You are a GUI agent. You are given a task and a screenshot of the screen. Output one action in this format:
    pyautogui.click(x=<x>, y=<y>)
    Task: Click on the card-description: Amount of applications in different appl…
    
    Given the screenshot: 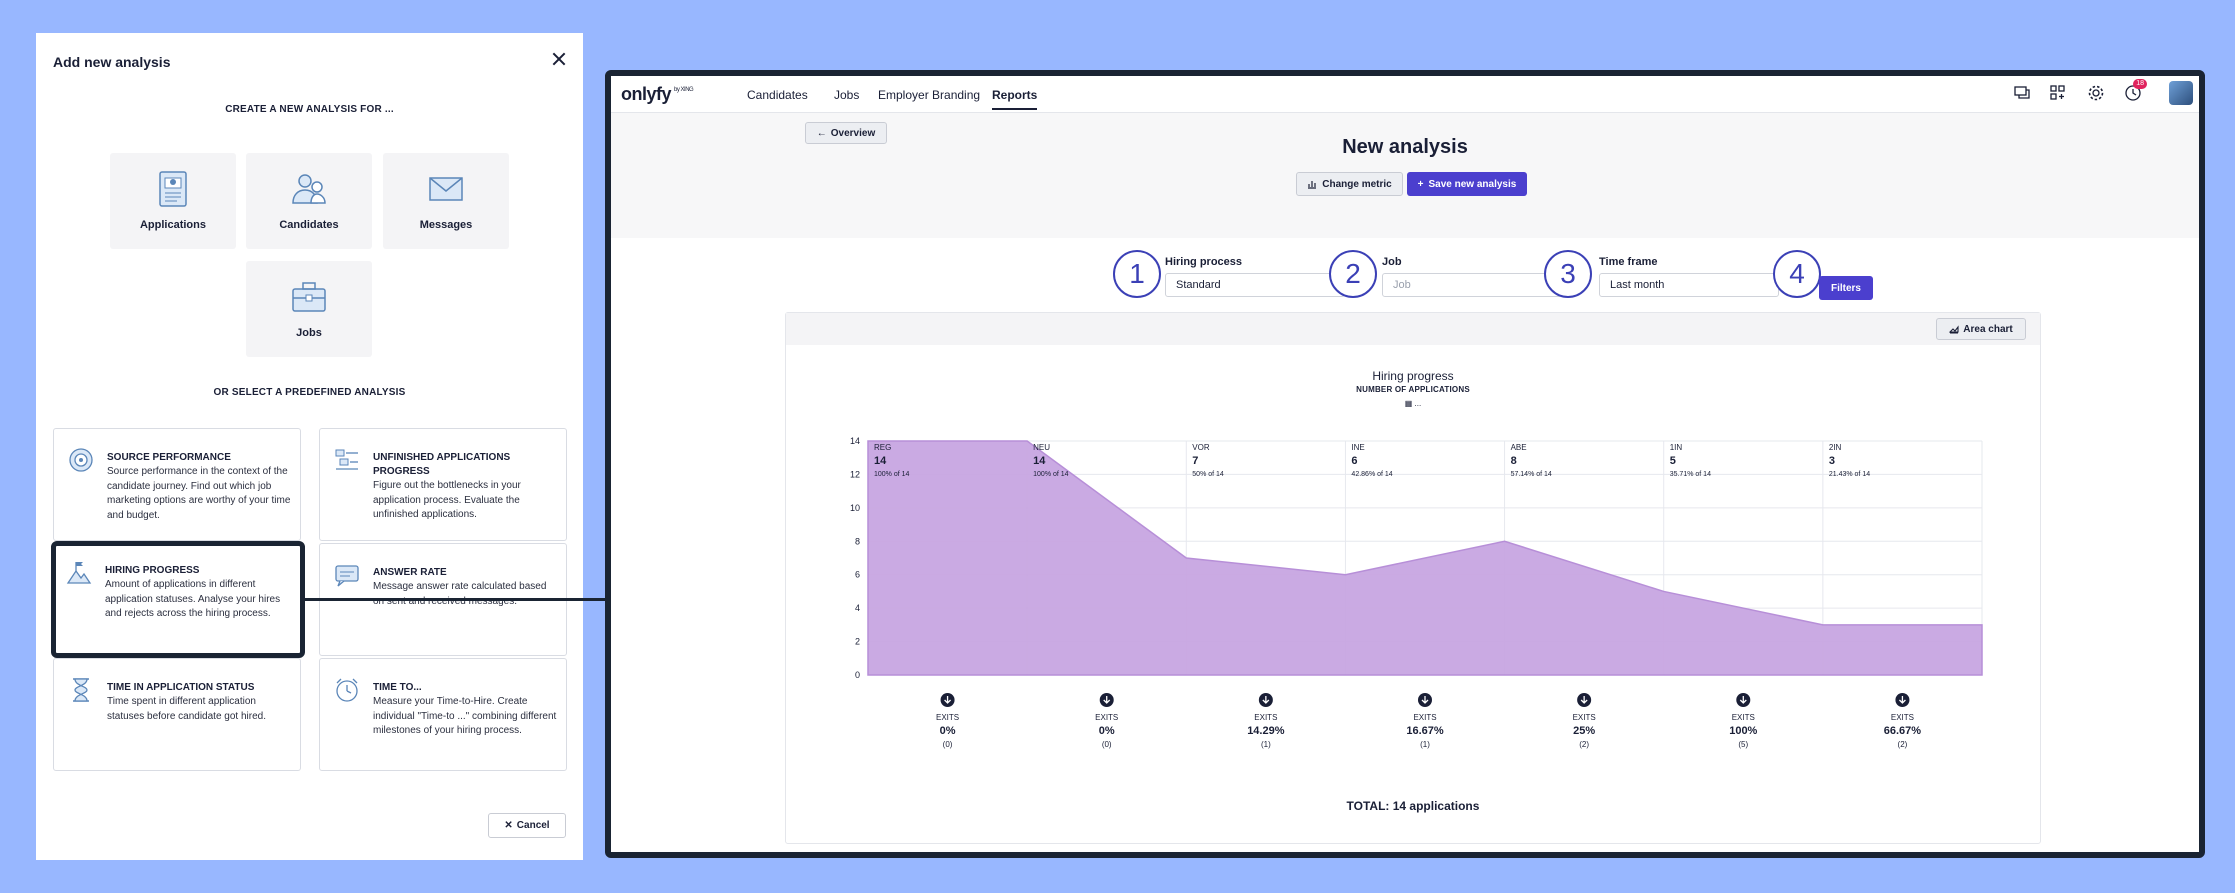 What is the action you would take?
    pyautogui.click(x=193, y=599)
    